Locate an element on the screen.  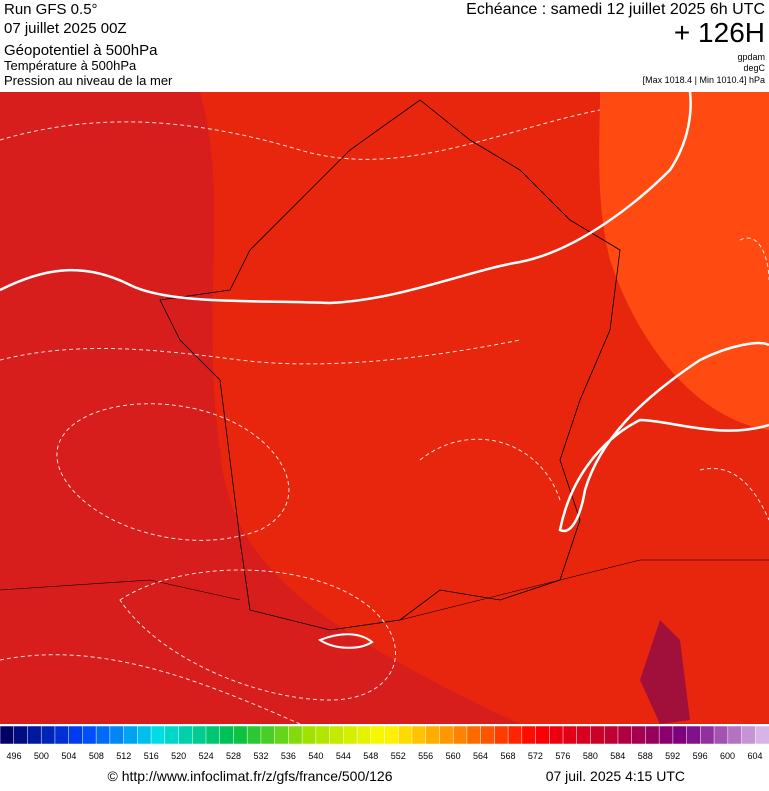
scale-label: 592 is located at coordinates (672, 756).